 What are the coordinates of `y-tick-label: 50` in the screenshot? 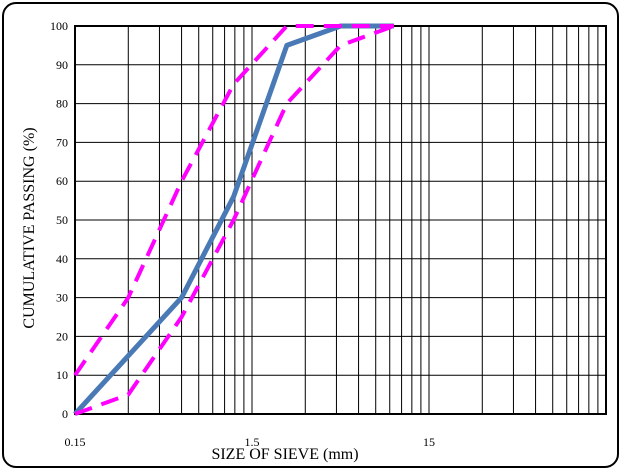 It's located at (62, 220).